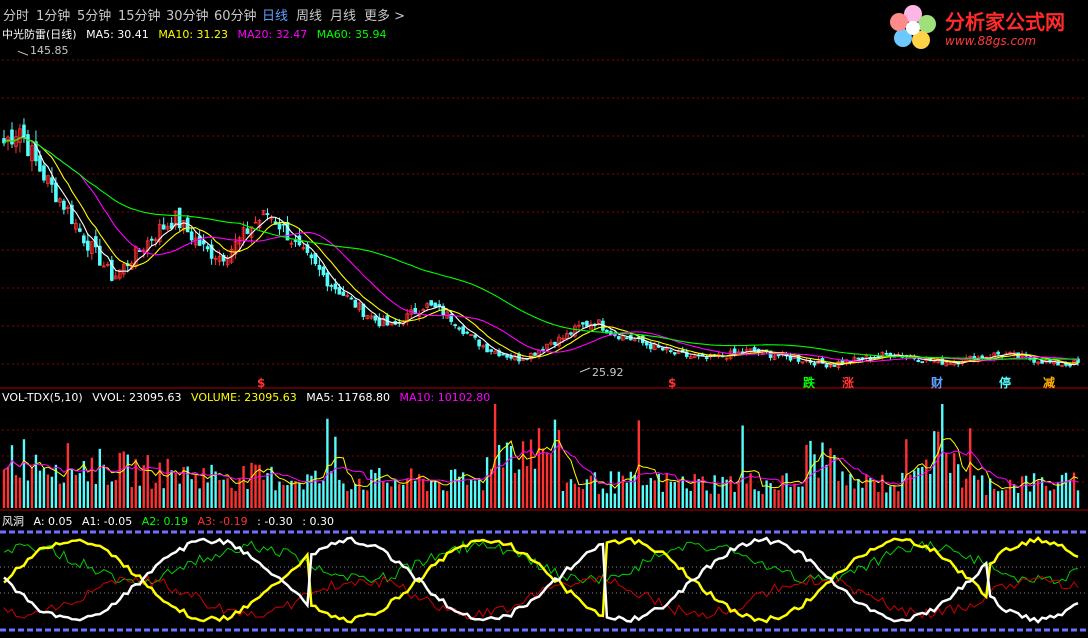  Describe the element at coordinates (585, 370) in the screenshot. I see `low-marker-line` at that location.